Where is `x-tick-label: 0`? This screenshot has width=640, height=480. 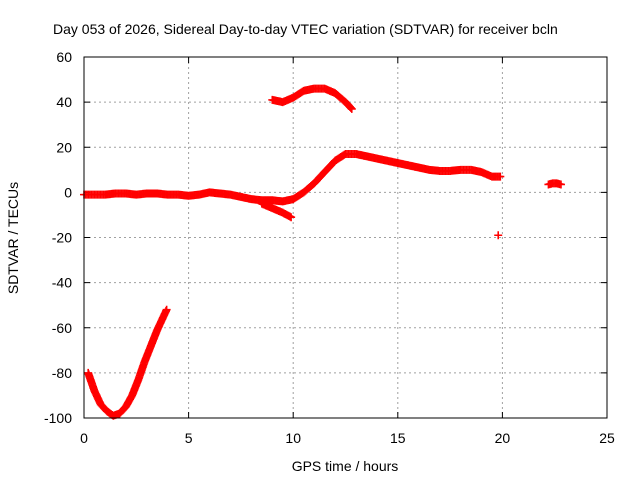 x-tick-label: 0 is located at coordinates (84, 438).